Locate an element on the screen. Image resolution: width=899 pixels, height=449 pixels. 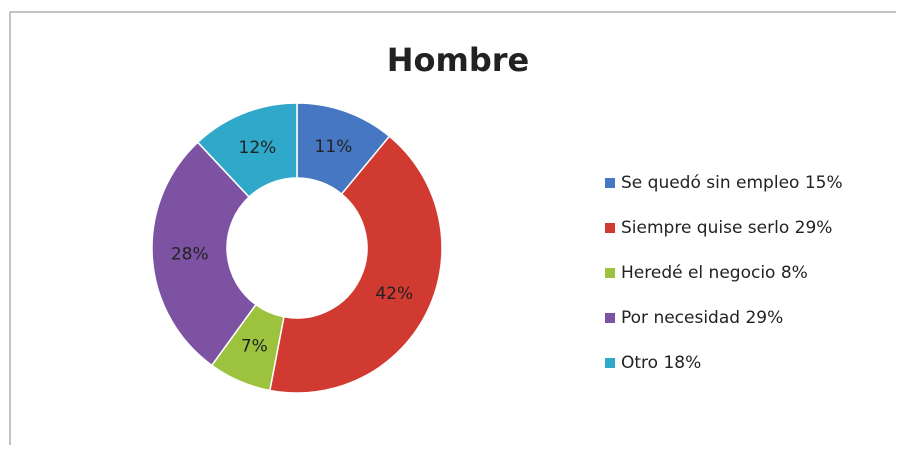
legend-label: Siempre quise serlo 29% is located at coordinates (726, 228).